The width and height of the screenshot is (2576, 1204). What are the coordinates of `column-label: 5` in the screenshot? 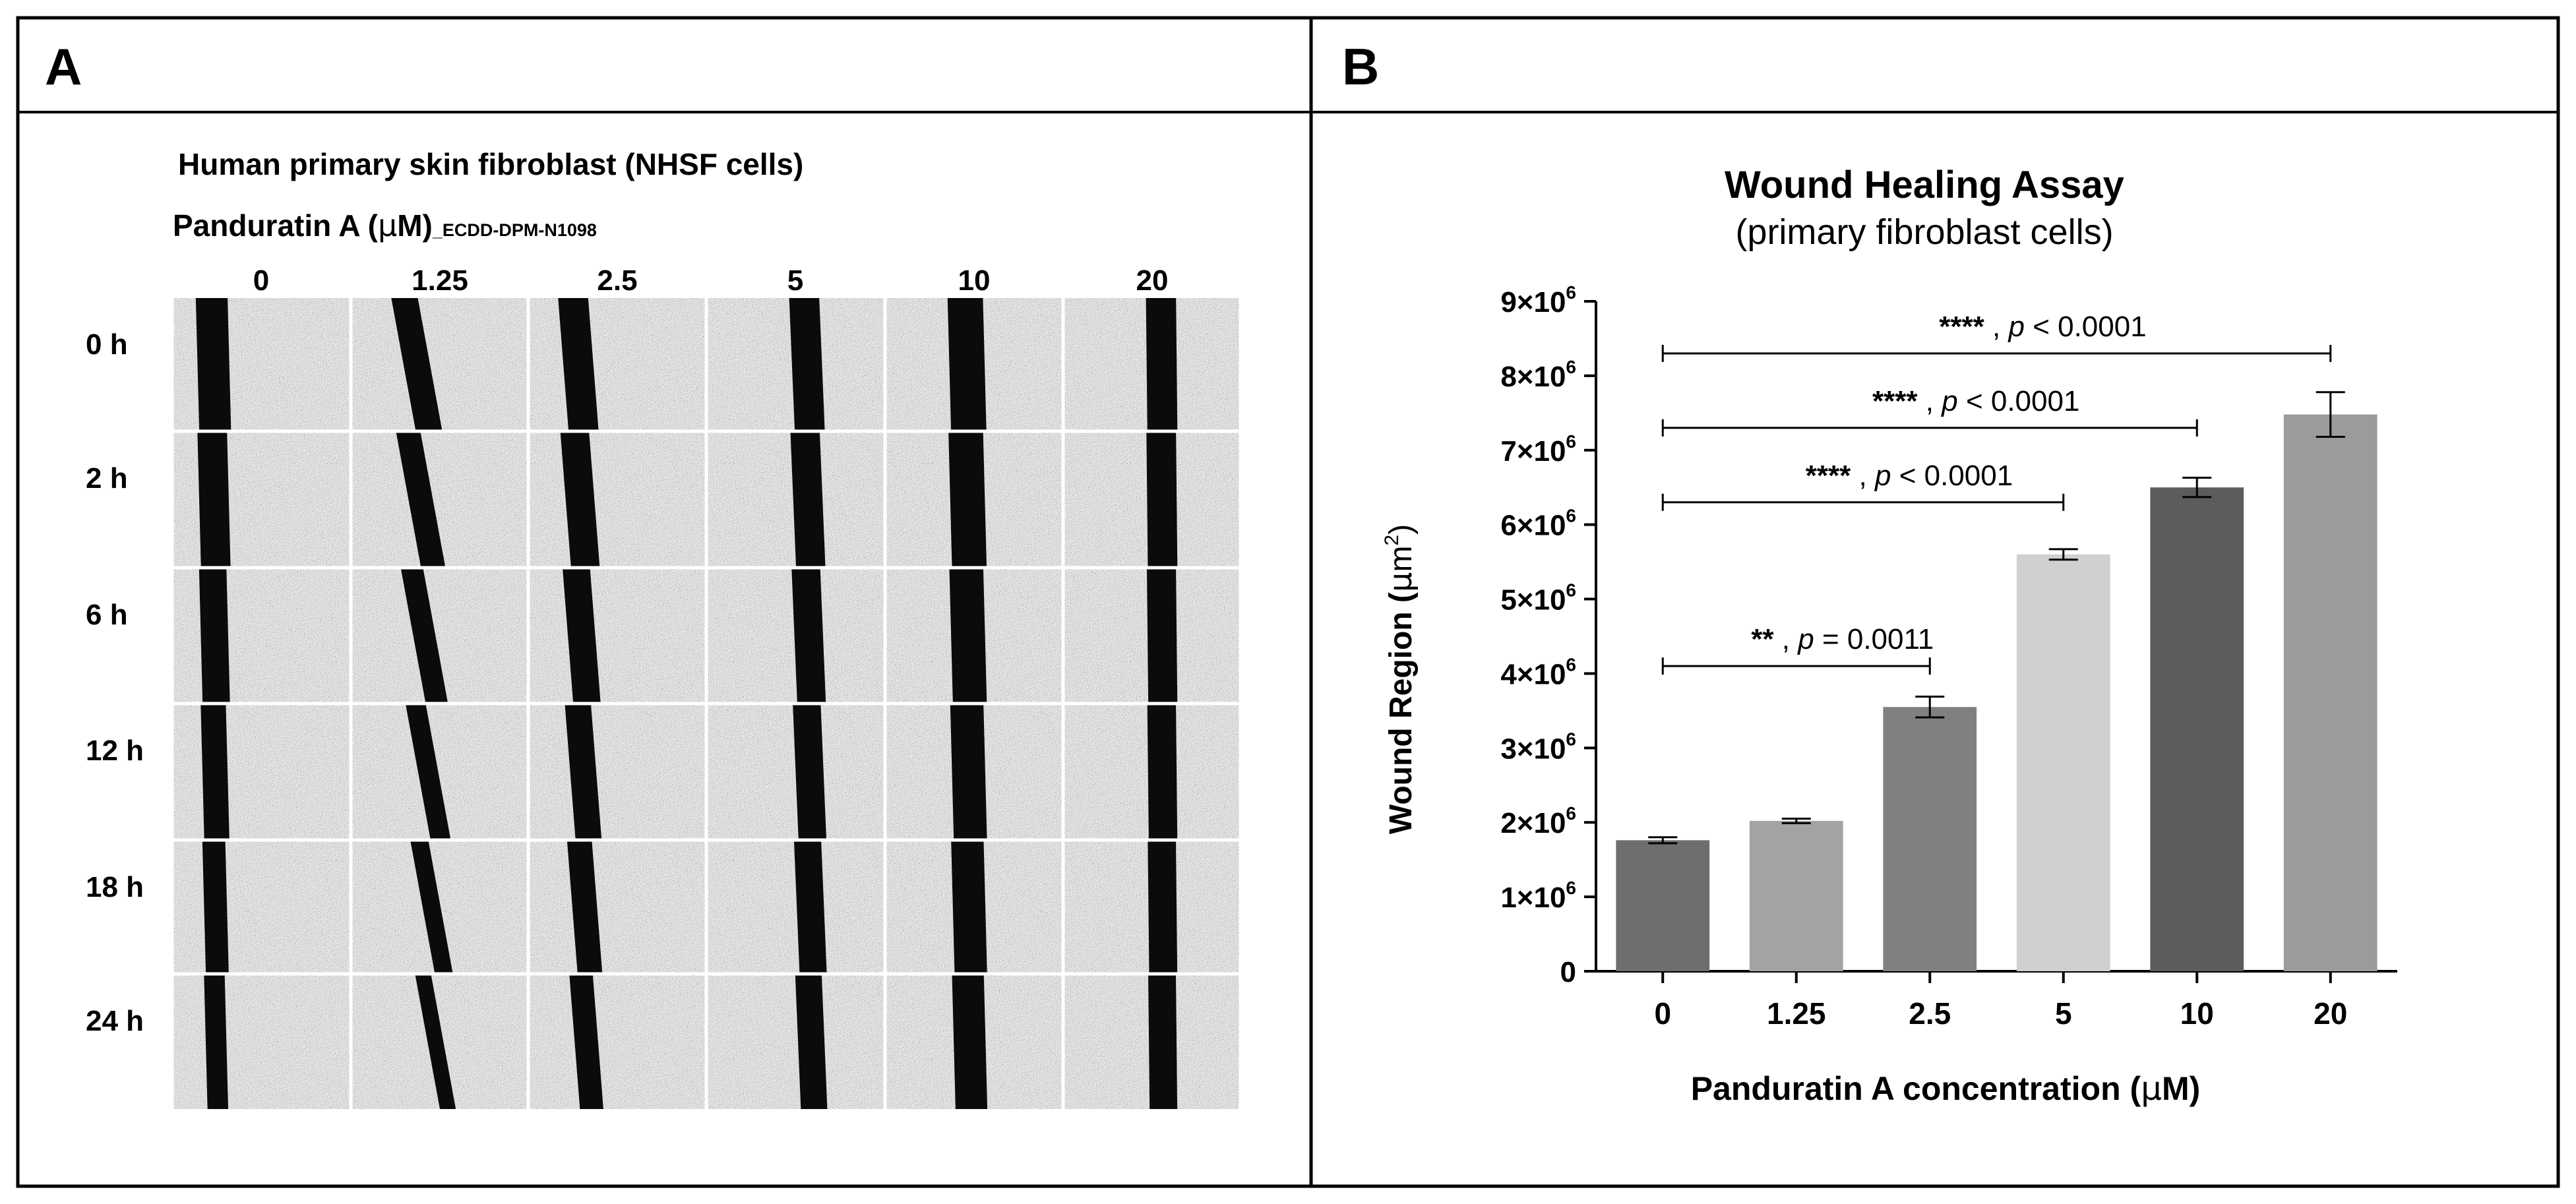 It's located at (795, 280).